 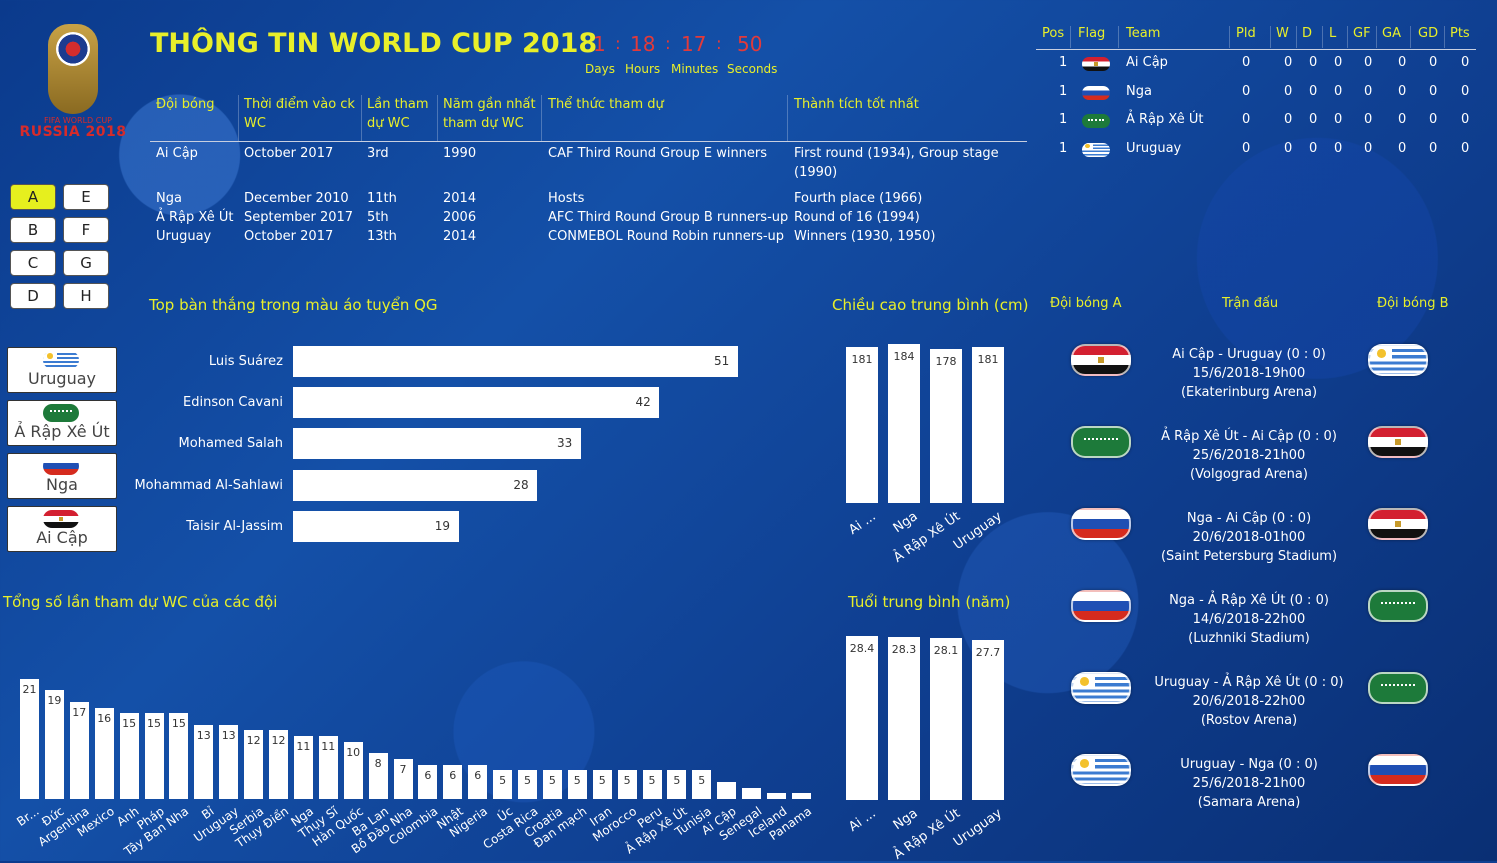 I want to click on matches-header-match: Trận đấu, so click(x=1250, y=303).